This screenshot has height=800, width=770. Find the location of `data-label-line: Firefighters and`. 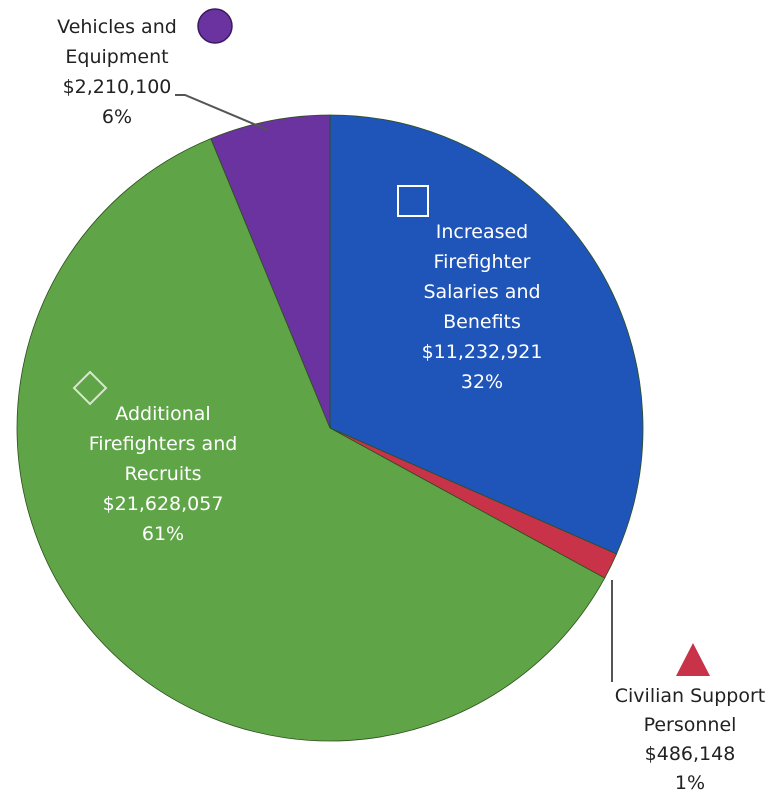

data-label-line: Firefighters and is located at coordinates (163, 444).